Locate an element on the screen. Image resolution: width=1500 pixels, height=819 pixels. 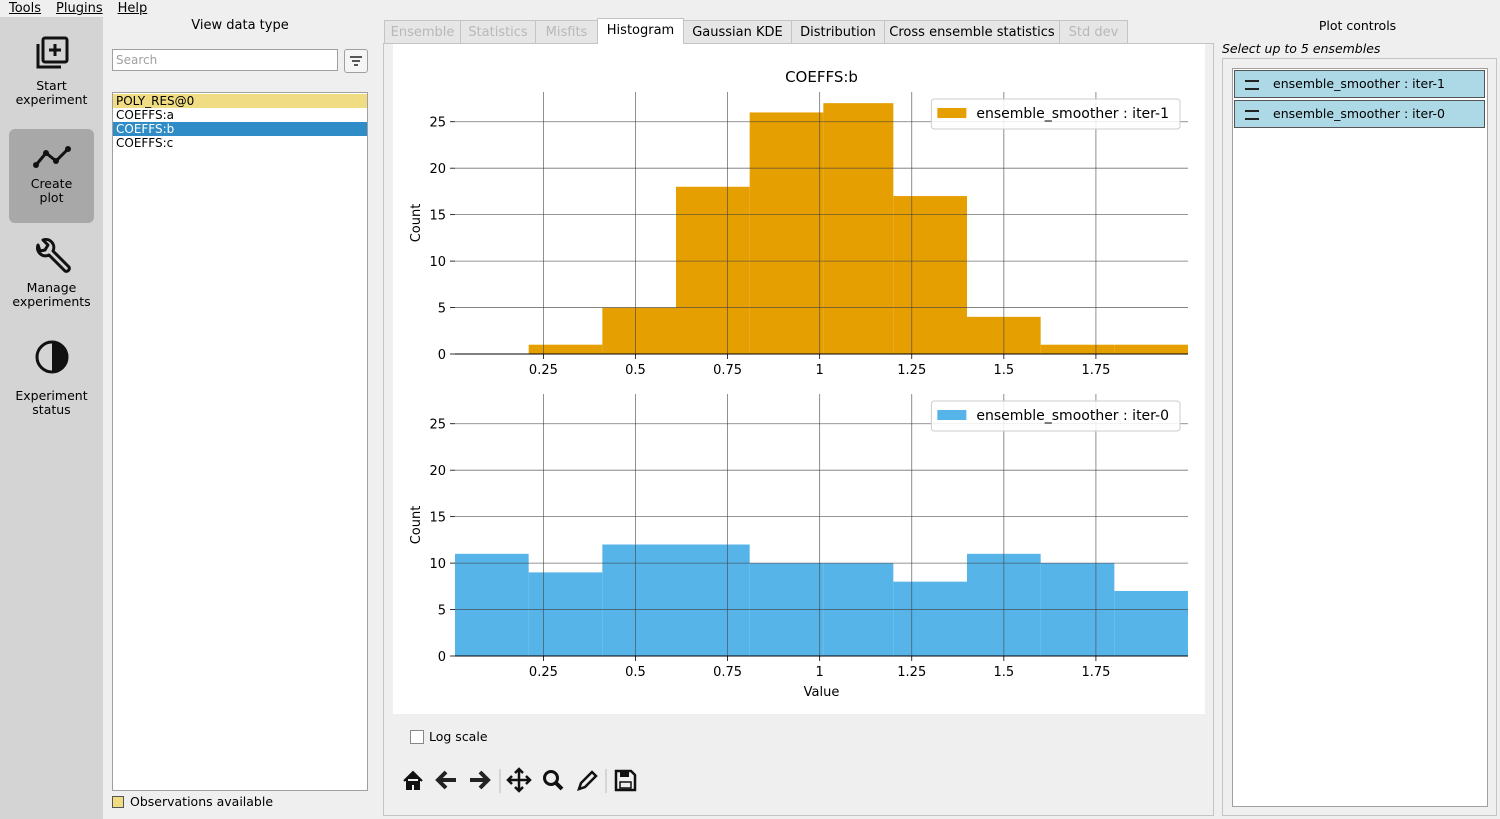
toolbar is located at coordinates (520, 780).